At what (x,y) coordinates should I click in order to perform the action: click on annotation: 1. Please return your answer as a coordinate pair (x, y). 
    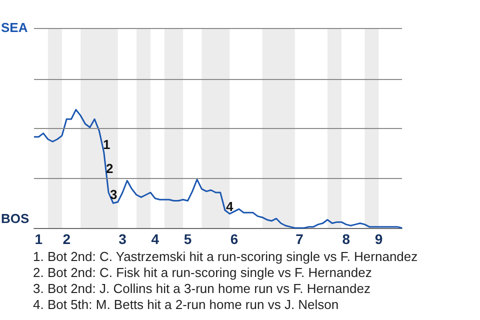
    Looking at the image, I should click on (106, 144).